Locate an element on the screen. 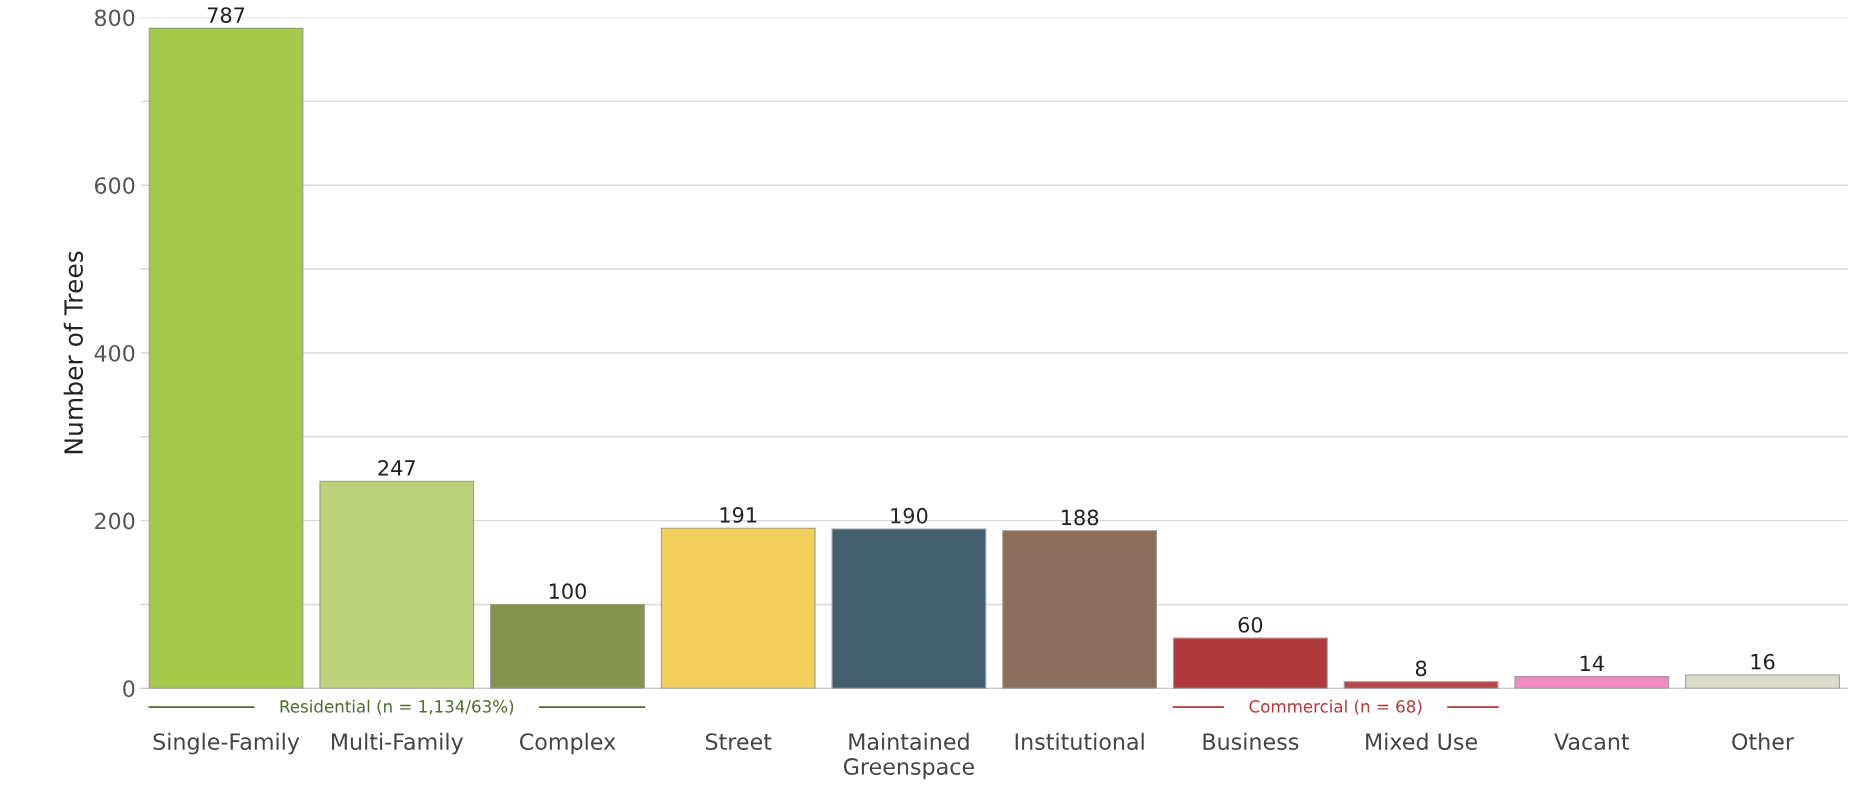 This screenshot has height=794, width=1876. y-tick-label: 800 is located at coordinates (114, 18).